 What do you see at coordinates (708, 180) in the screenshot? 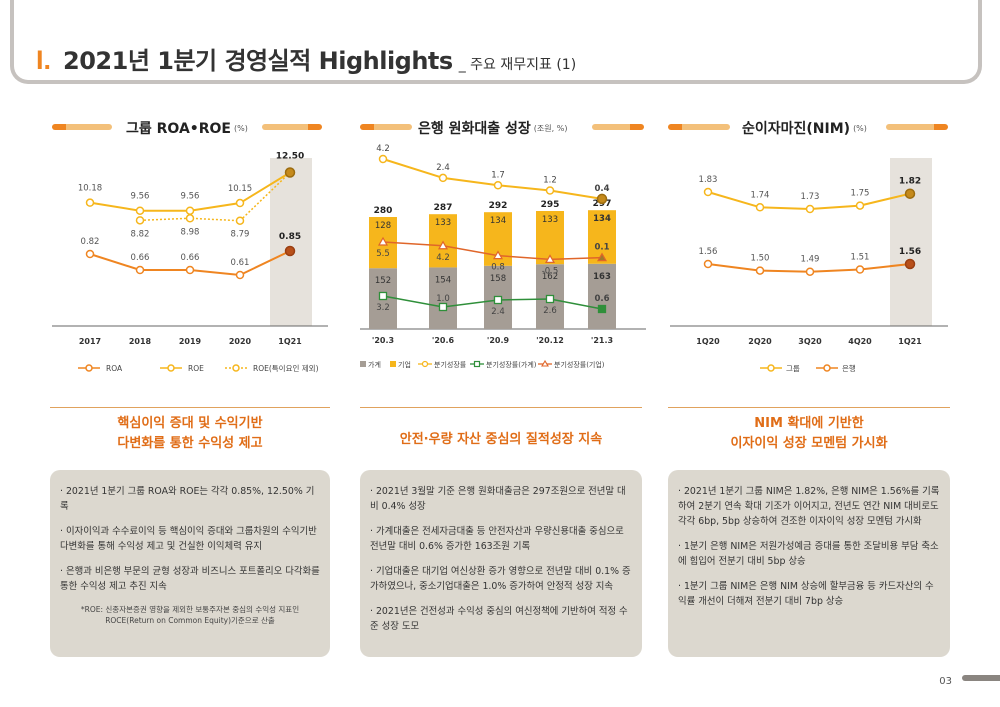
I see `group-nim-label: 1.83` at bounding box center [708, 180].